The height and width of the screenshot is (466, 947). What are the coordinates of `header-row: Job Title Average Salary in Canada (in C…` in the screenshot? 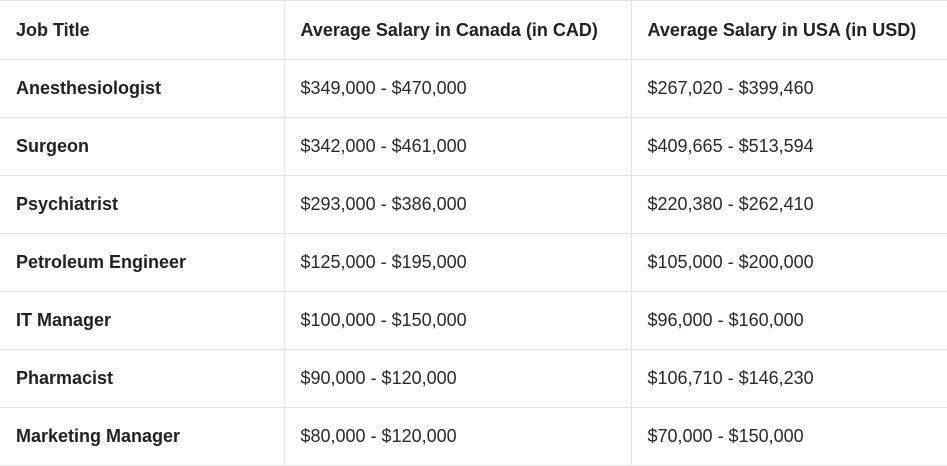 It's located at (473, 30).